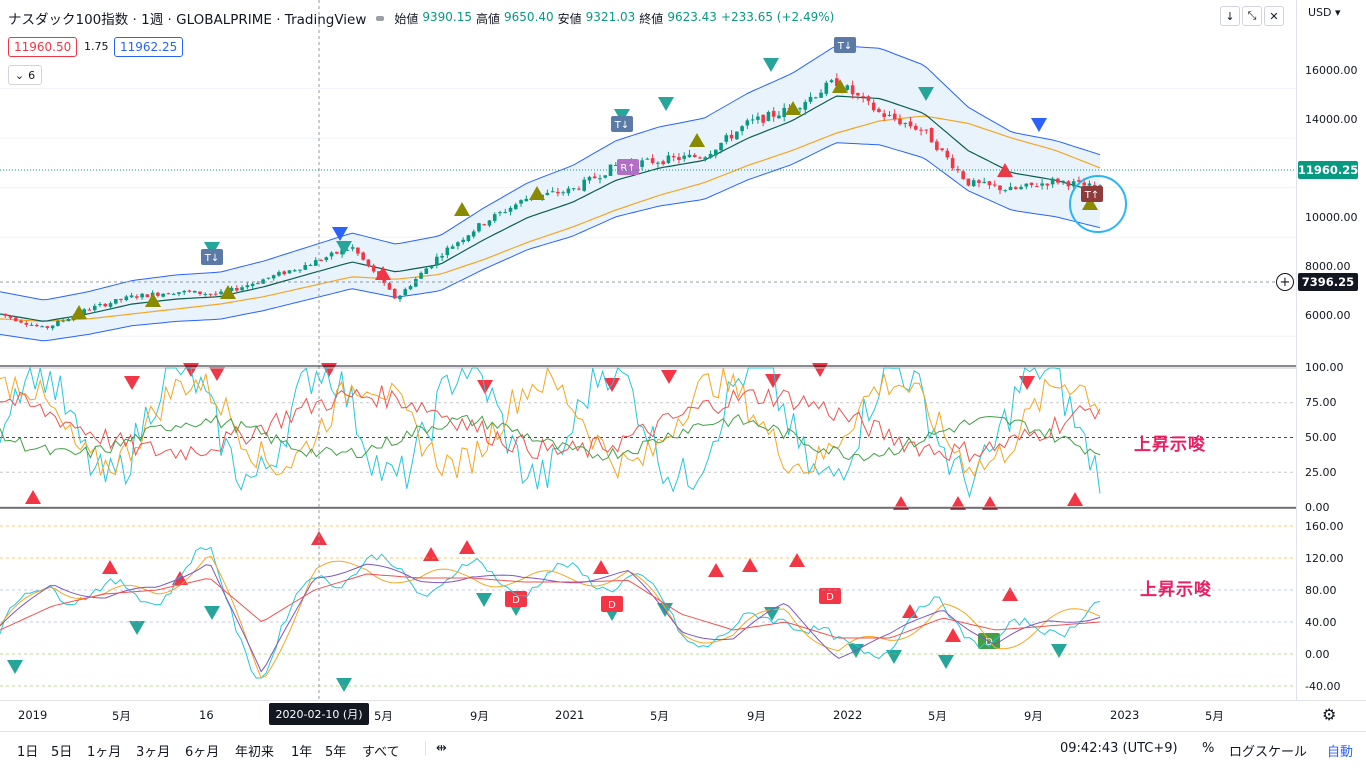 The height and width of the screenshot is (768, 1366). I want to click on auto-scale-toggle: 自動, so click(1340, 752).